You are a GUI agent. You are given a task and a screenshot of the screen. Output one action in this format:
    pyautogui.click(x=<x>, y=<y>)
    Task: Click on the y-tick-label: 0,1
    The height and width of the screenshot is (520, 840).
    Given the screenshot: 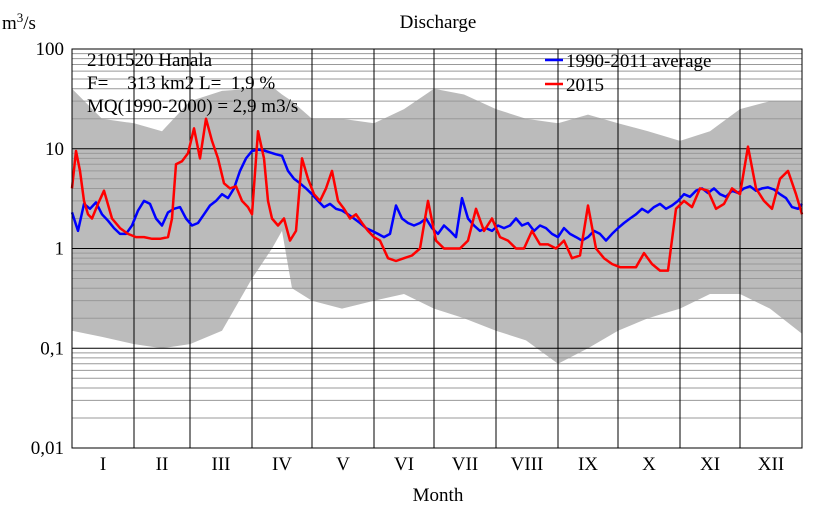 What is the action you would take?
    pyautogui.click(x=52, y=348)
    